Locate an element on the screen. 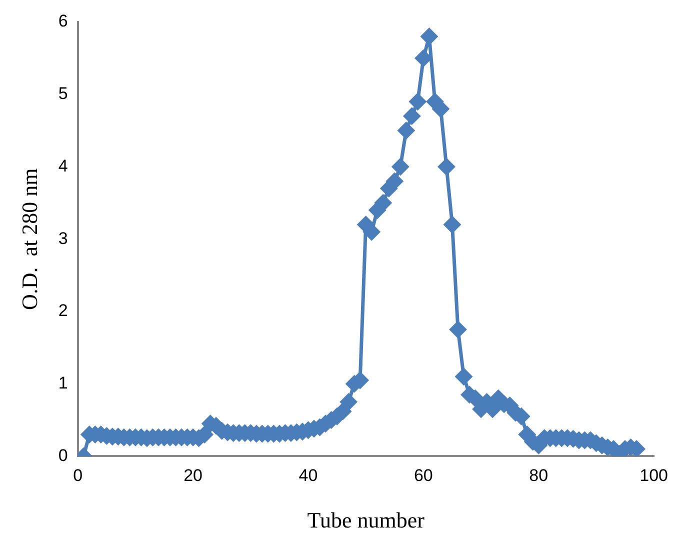 This screenshot has height=543, width=678. x-tick-label: 20 is located at coordinates (193, 476).